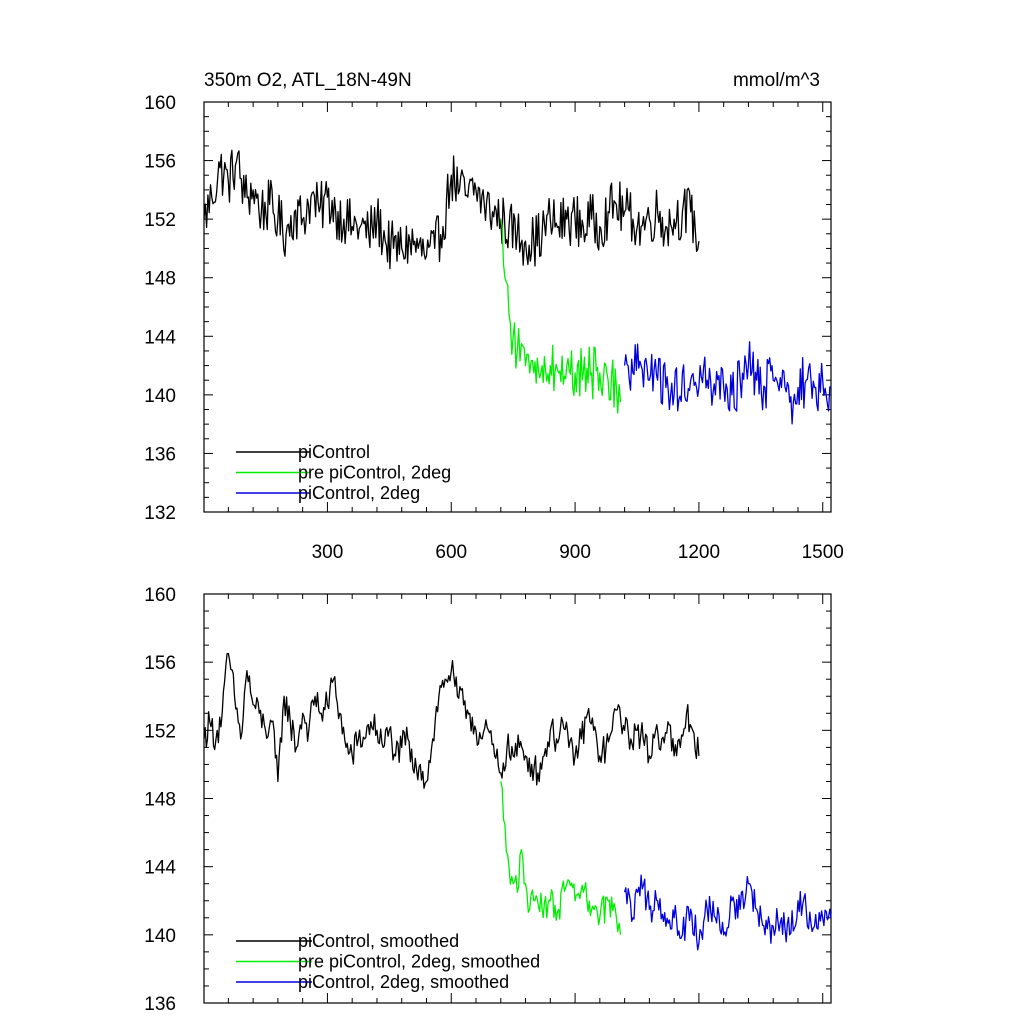 This screenshot has width=1024, height=1024. Describe the element at coordinates (160, 513) in the screenshot. I see `y-tick-label: 132` at that location.